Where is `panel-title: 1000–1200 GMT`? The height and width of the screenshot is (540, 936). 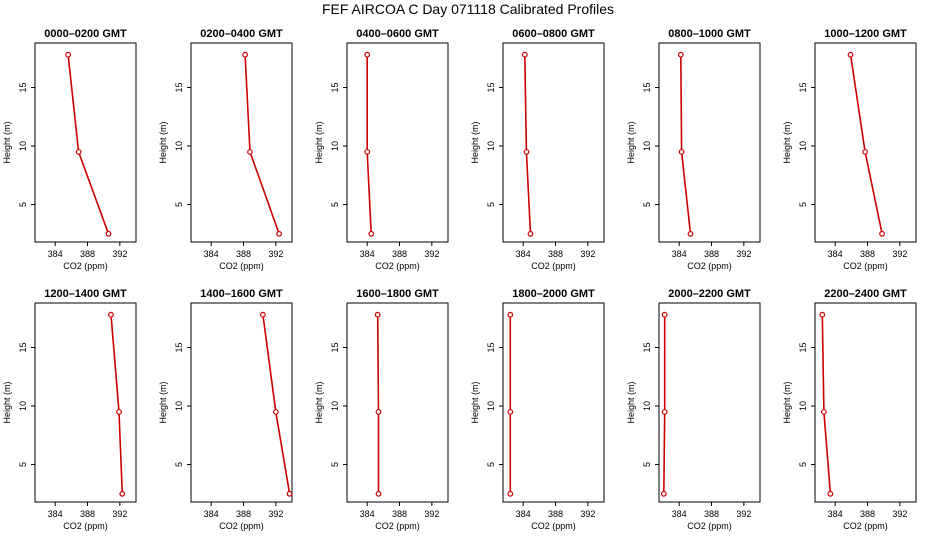 panel-title: 1000–1200 GMT is located at coordinates (865, 34).